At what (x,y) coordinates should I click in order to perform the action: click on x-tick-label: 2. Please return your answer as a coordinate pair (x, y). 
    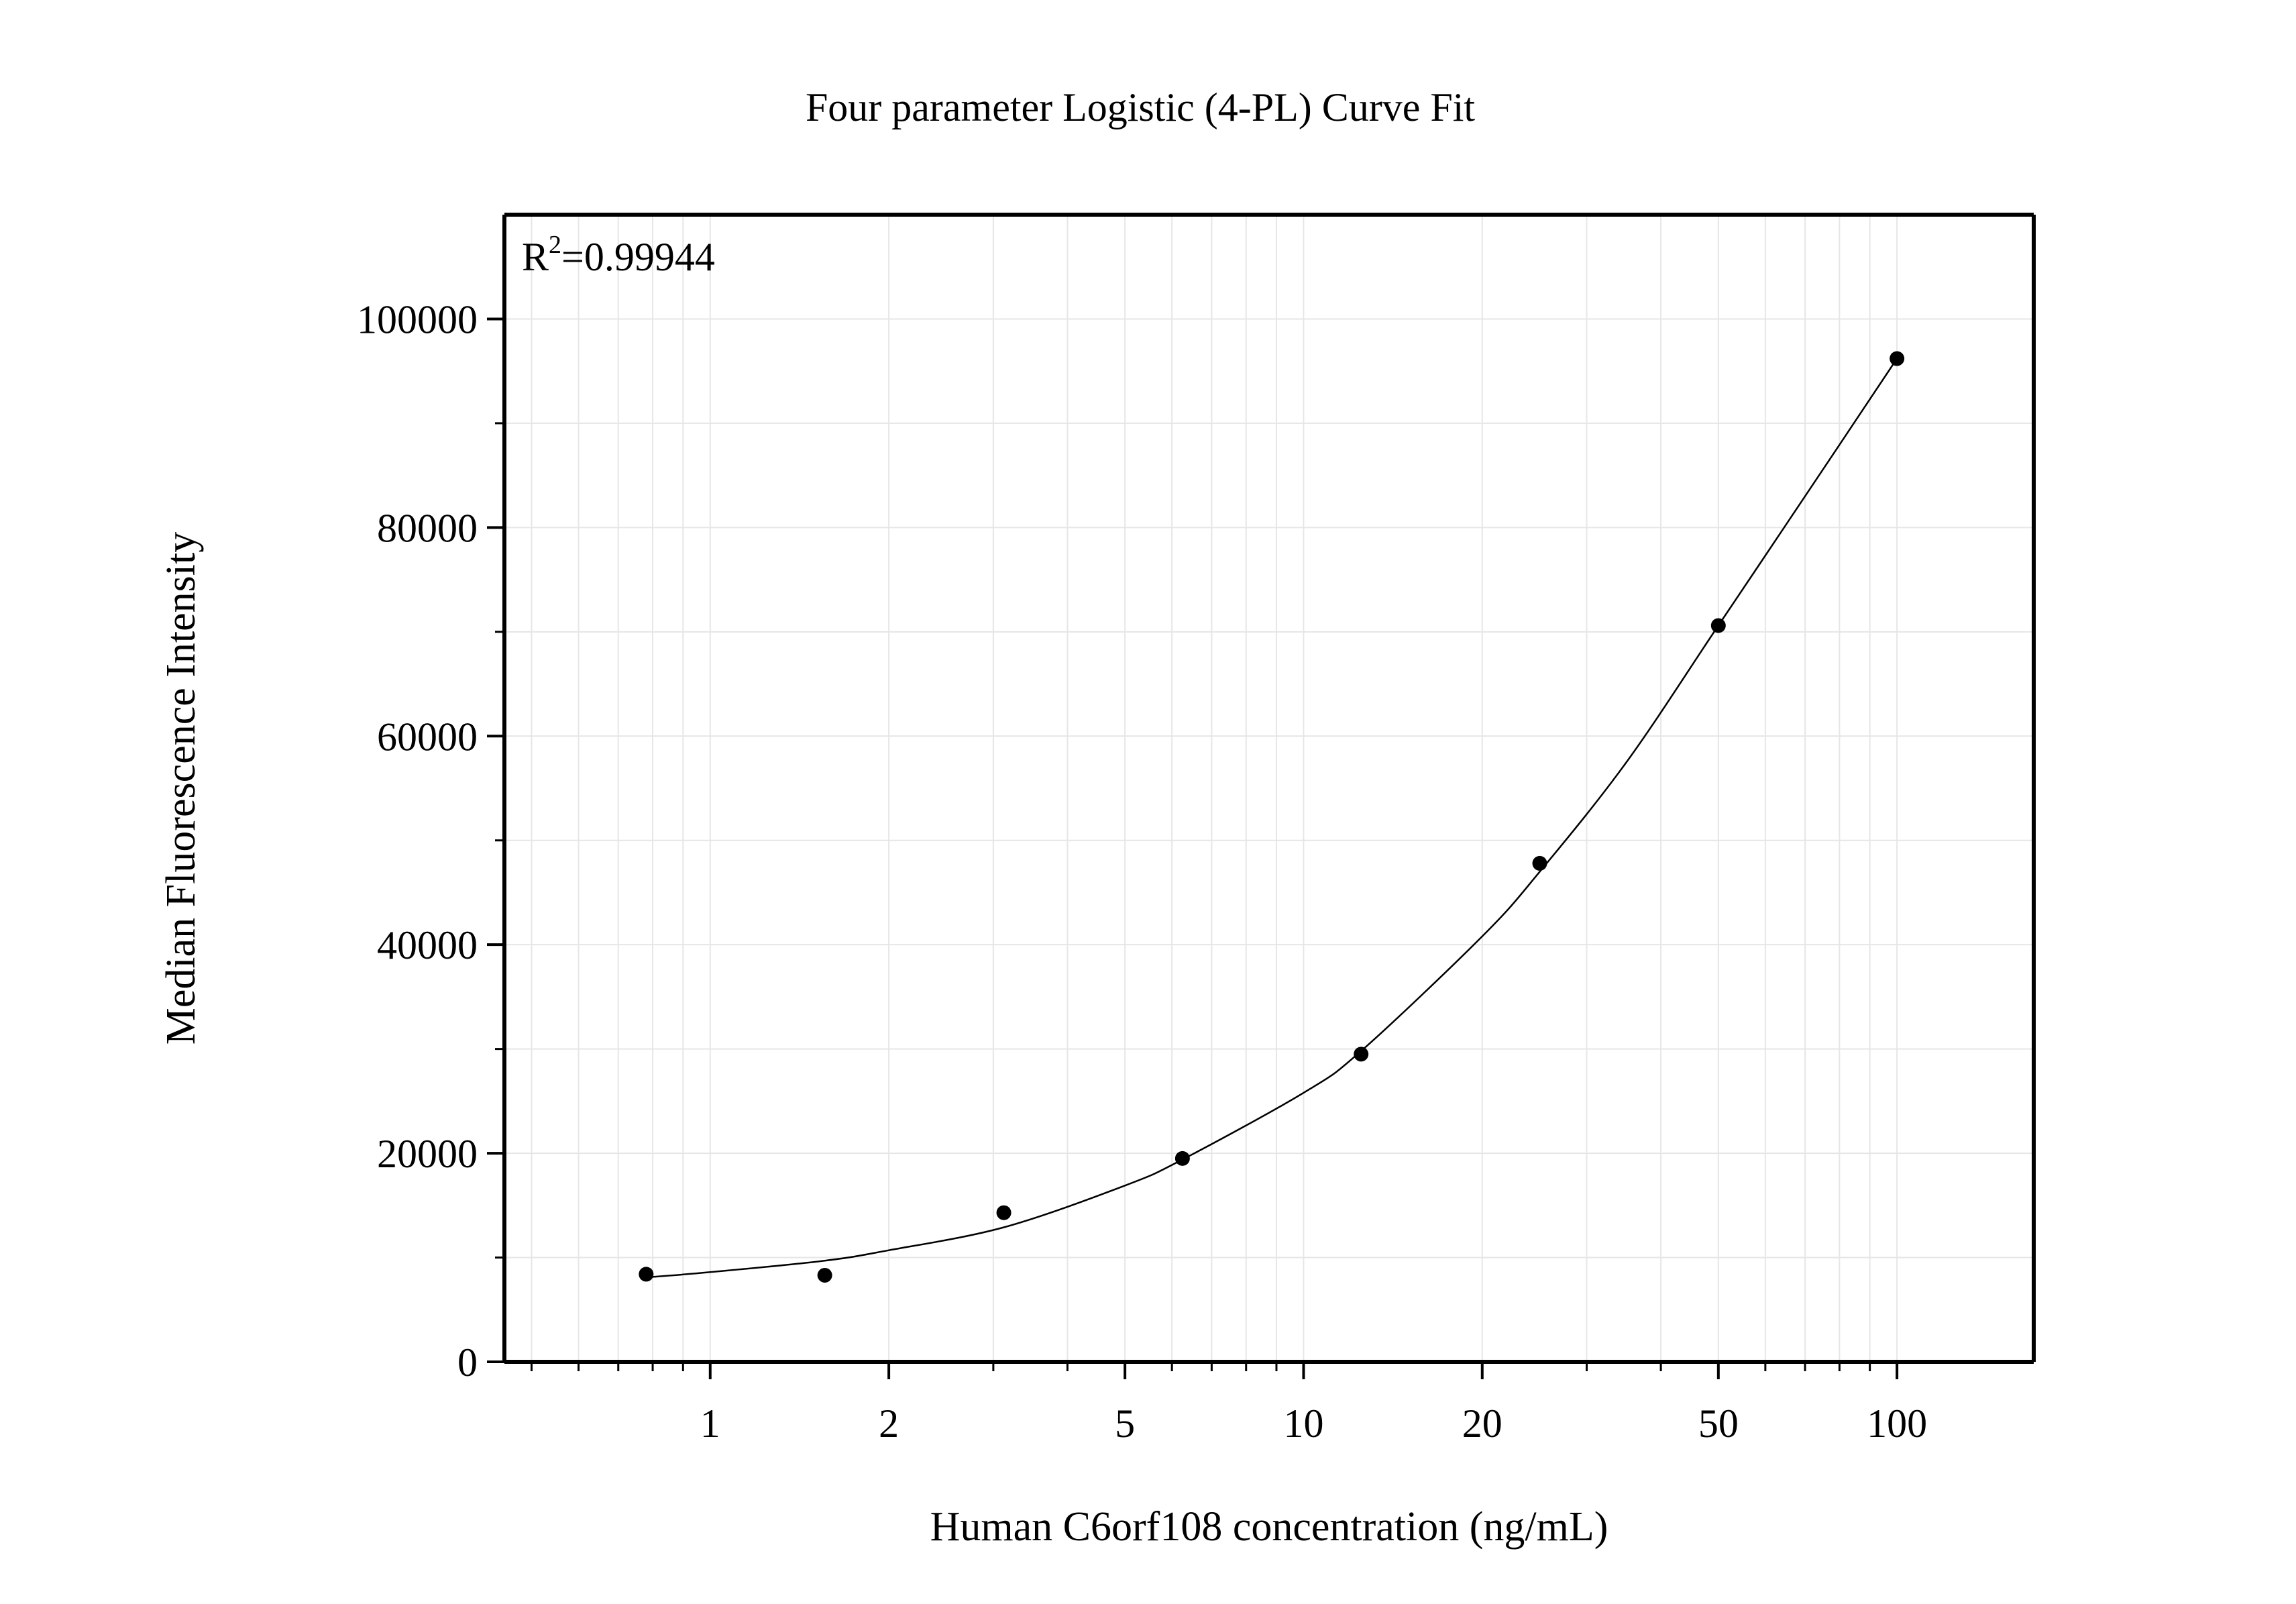
    Looking at the image, I should click on (889, 1423).